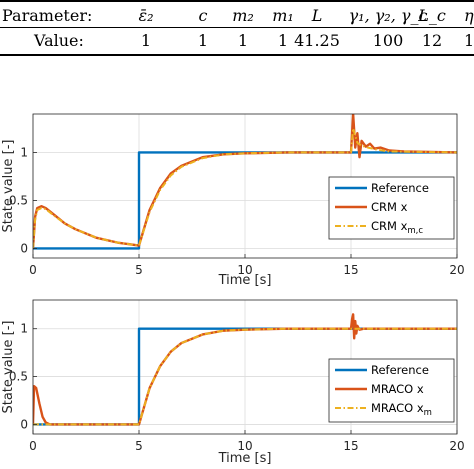  What do you see at coordinates (469, 40) in the screenshot?
I see `table-value-eta: 1` at bounding box center [469, 40].